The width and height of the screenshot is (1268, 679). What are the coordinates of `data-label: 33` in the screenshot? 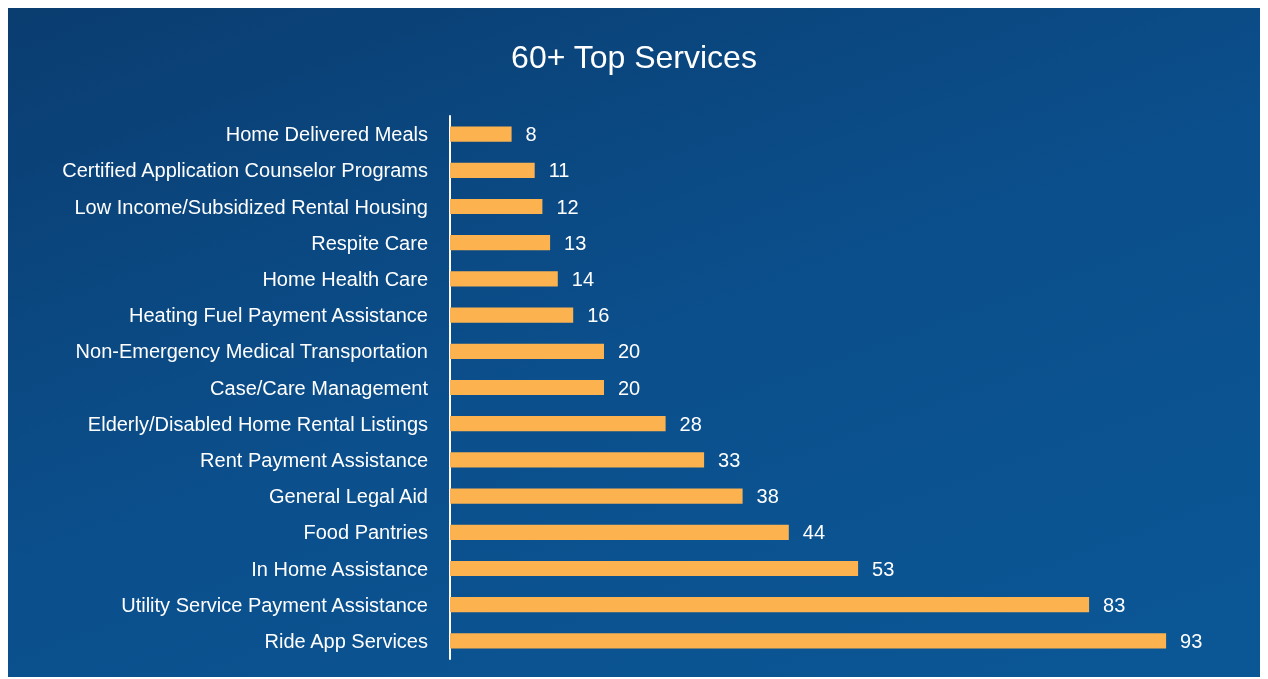 It's located at (729, 459).